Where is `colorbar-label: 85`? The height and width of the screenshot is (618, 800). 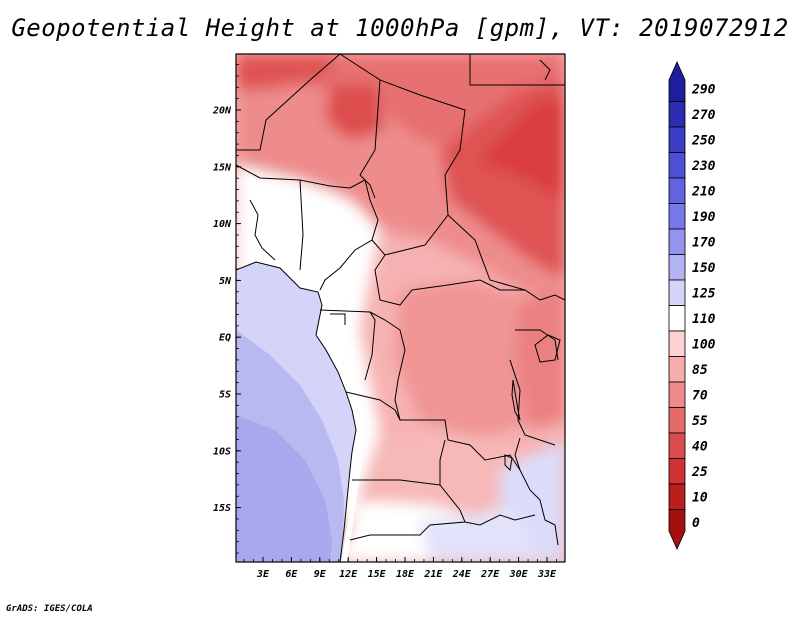
colorbar-label: 85 is located at coordinates (700, 370).